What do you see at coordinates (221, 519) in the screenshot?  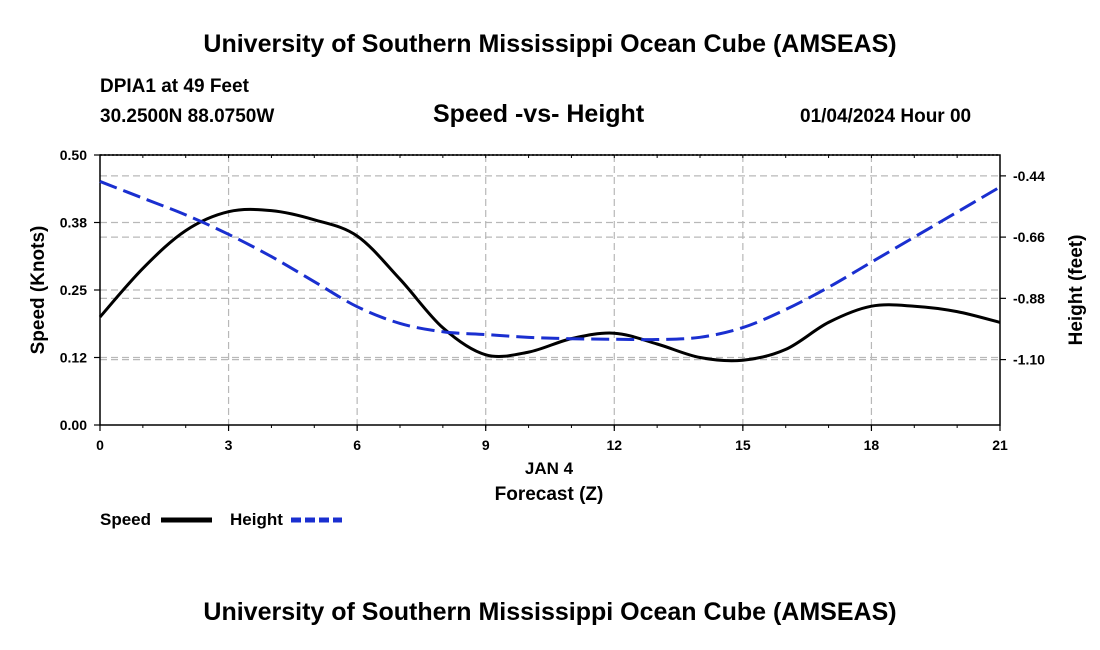 I see `legend: Speed Height` at bounding box center [221, 519].